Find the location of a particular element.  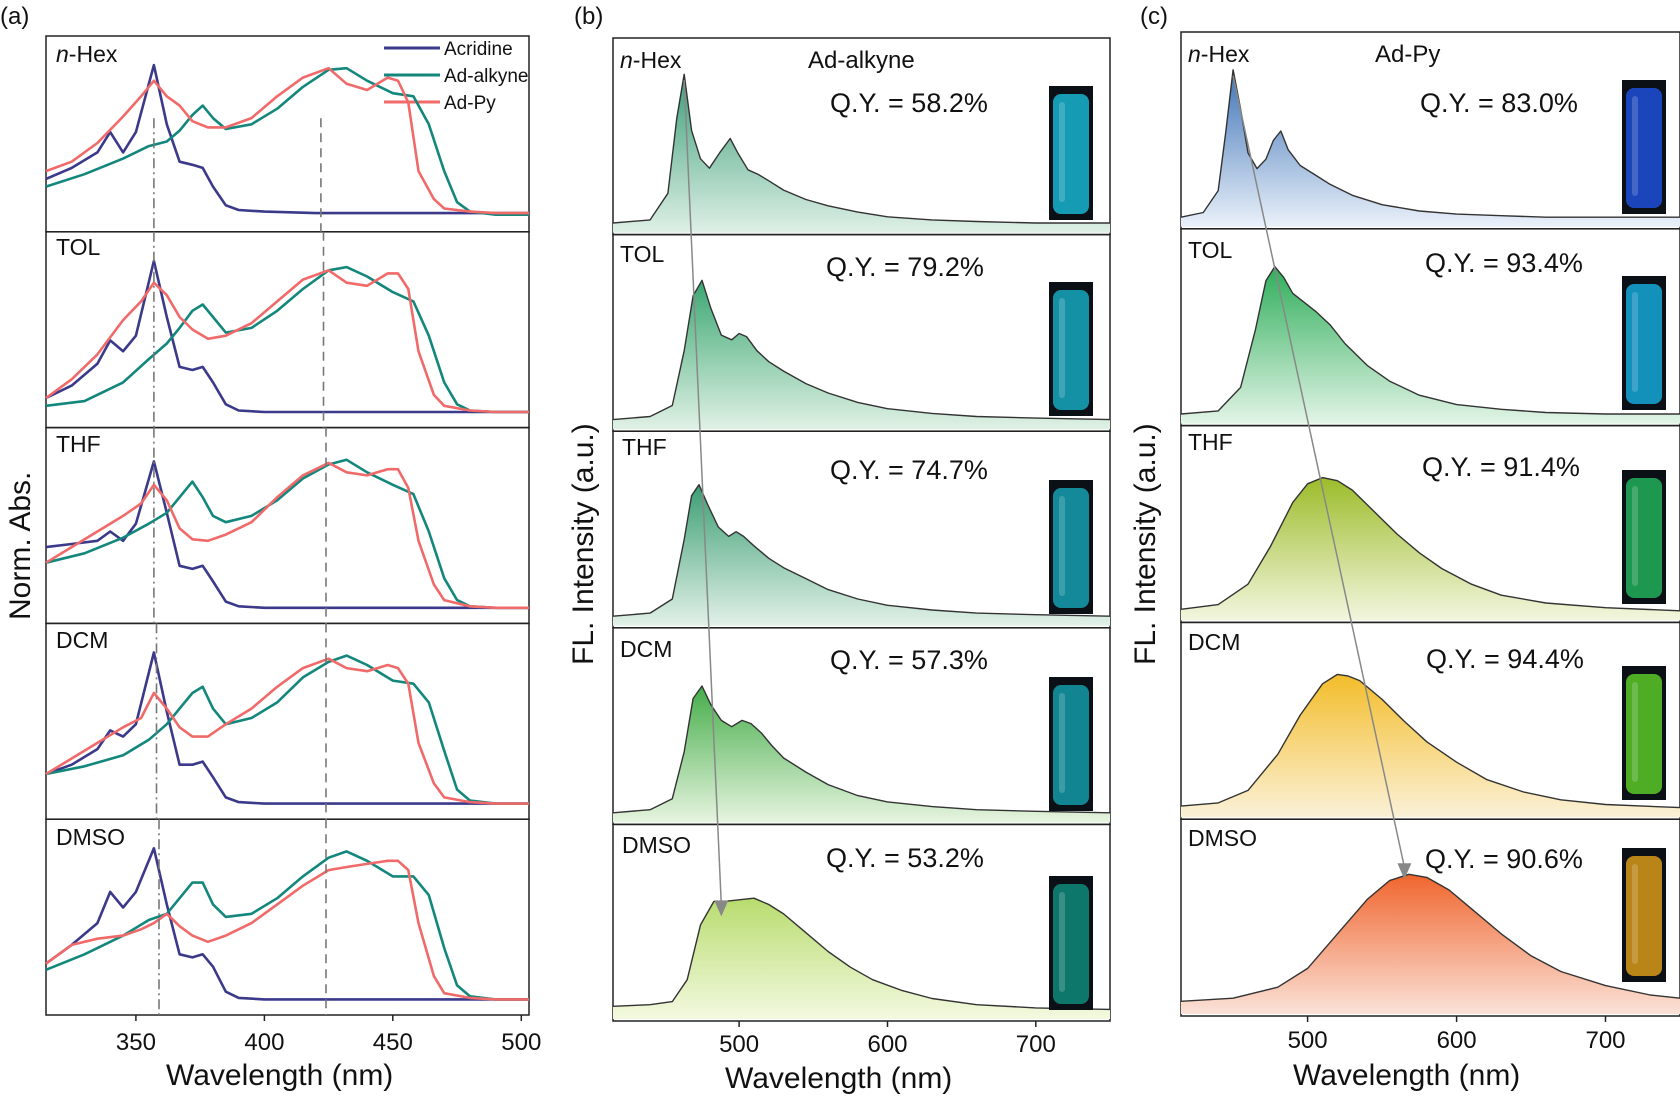

solvent-label-b-tol: TOL is located at coordinates (642, 254).